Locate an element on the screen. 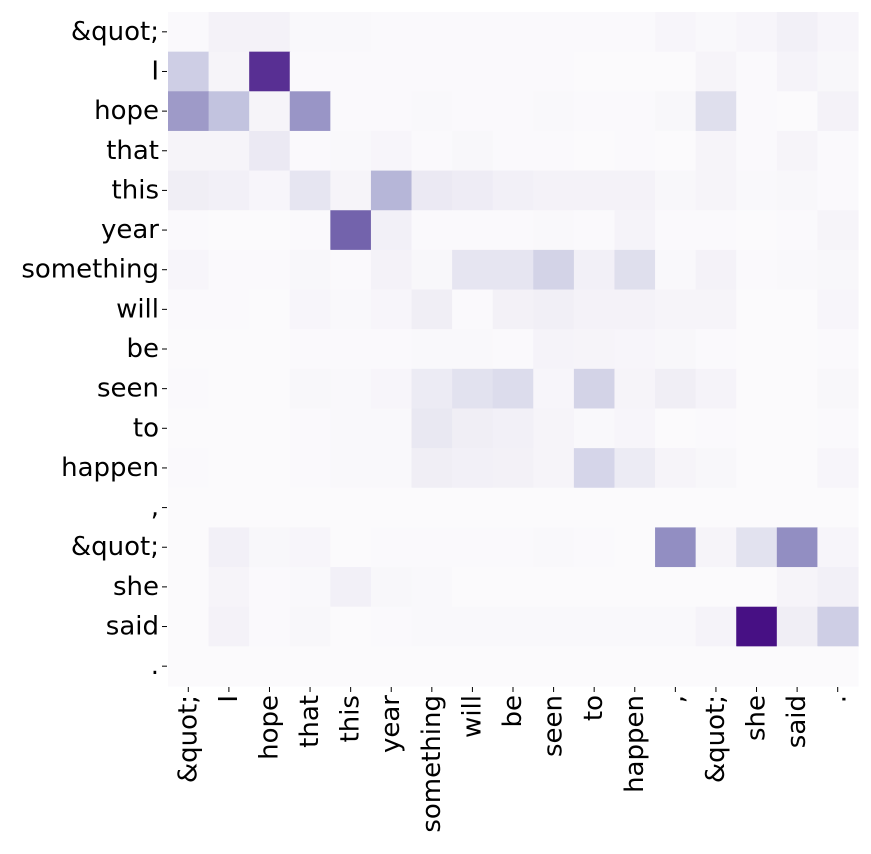  y-tick-label: seen is located at coordinates (128, 389).